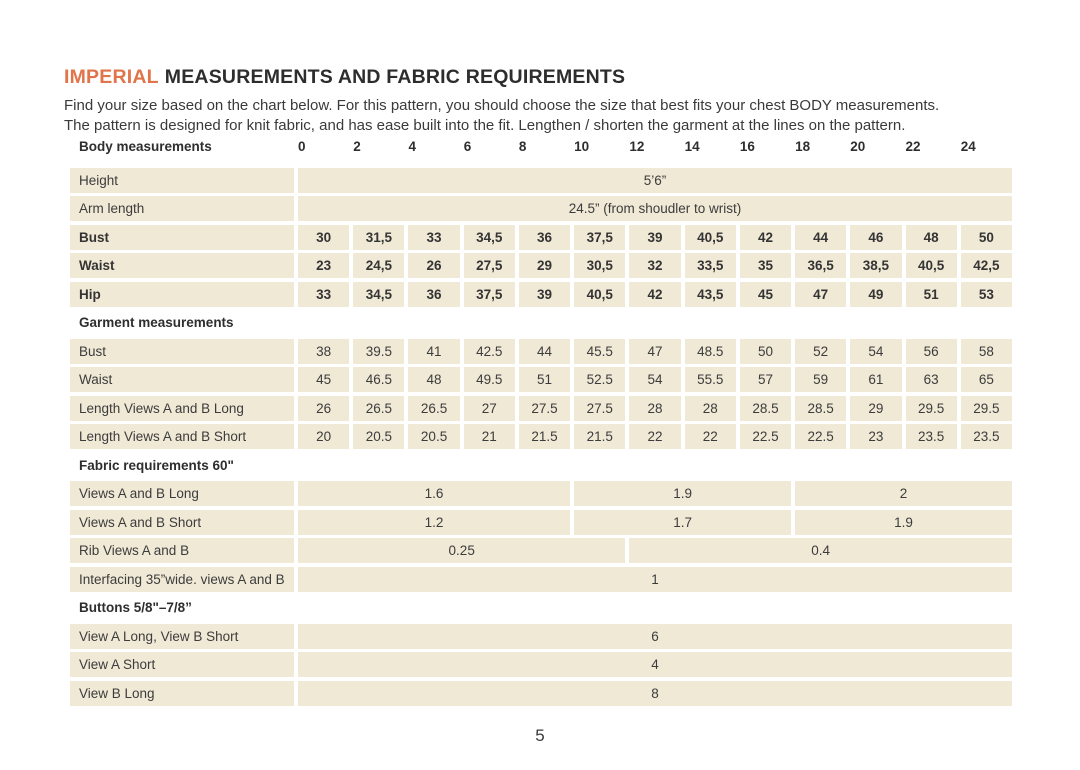  What do you see at coordinates (544, 408) in the screenshot?
I see `value-cell: 27.5` at bounding box center [544, 408].